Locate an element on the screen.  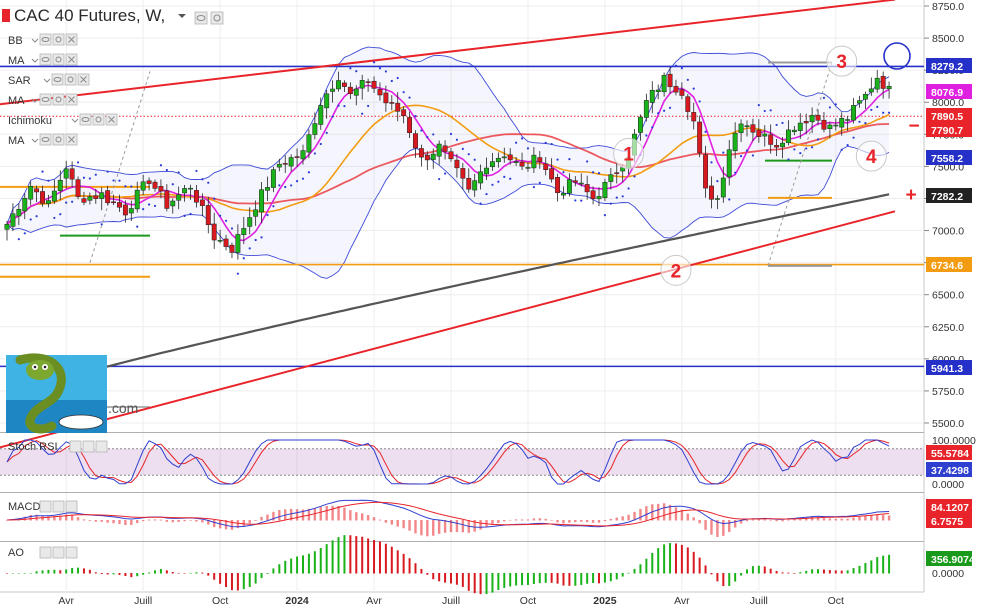
stoch-close-icon is located at coordinates (101, 446).